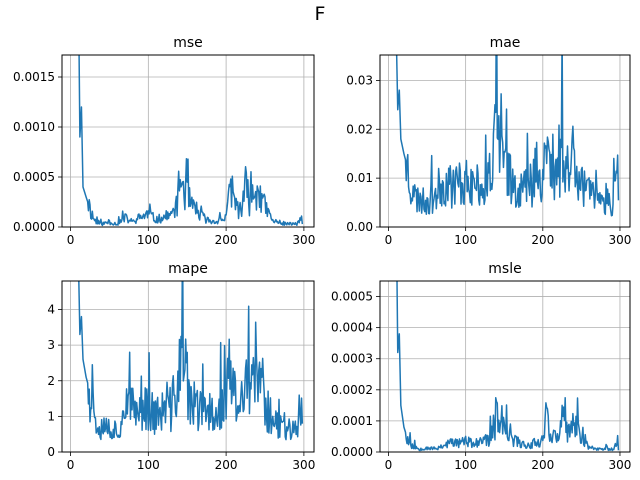 The width and height of the screenshot is (640, 480). Describe the element at coordinates (51, 416) in the screenshot. I see `y-tick-label: 1` at that location.